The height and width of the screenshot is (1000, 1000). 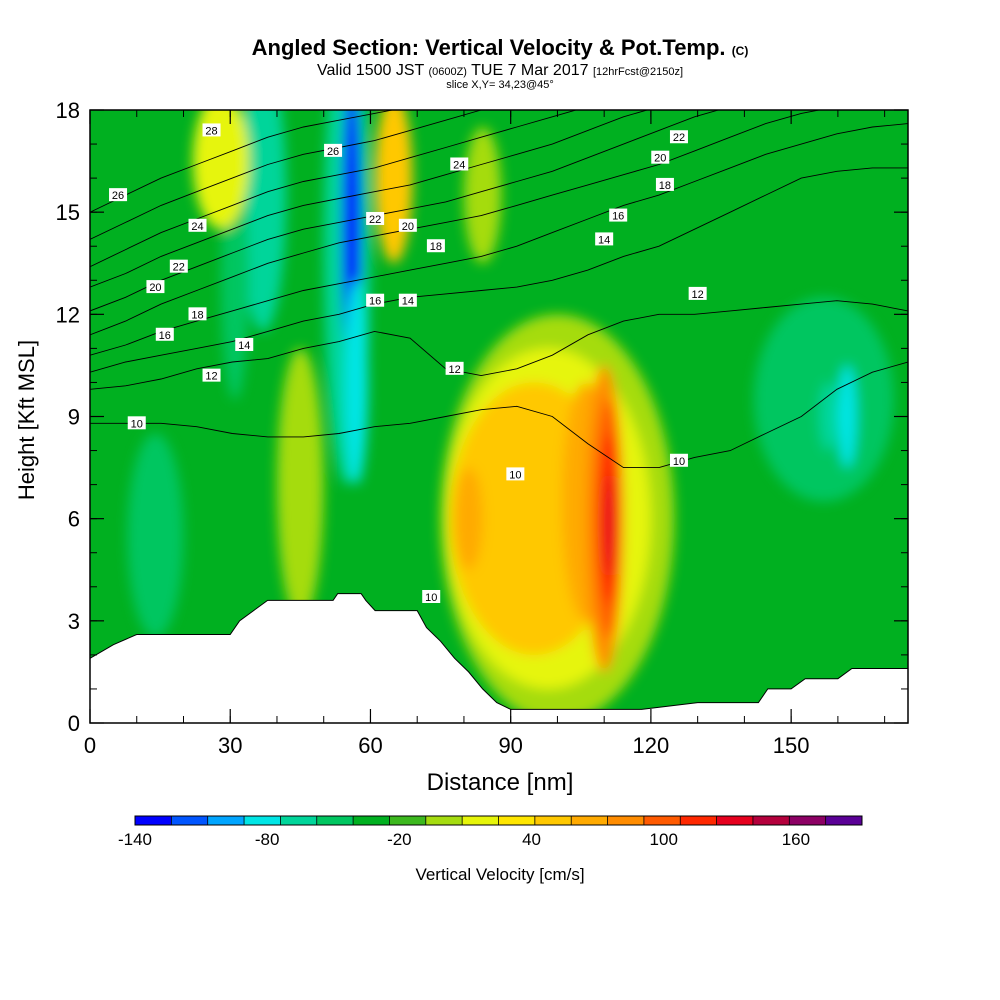 What do you see at coordinates (68, 212) in the screenshot?
I see `y-tick-label: 15` at bounding box center [68, 212].